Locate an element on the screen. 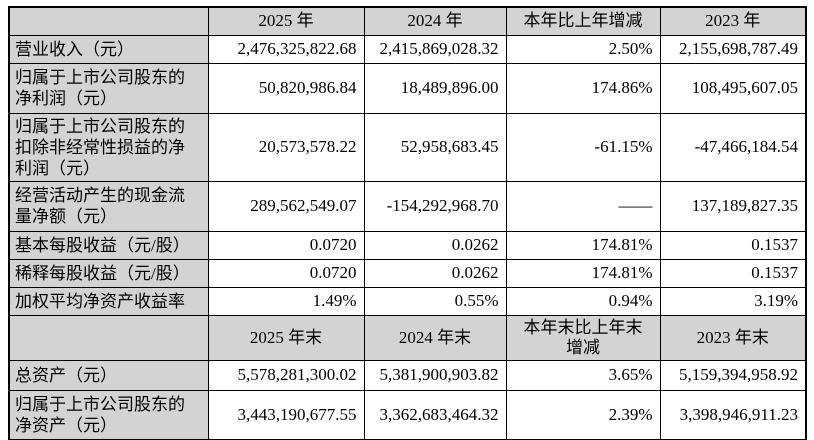 This screenshot has width=814, height=440. cell-value: 137,189,827.35 is located at coordinates (733, 206).